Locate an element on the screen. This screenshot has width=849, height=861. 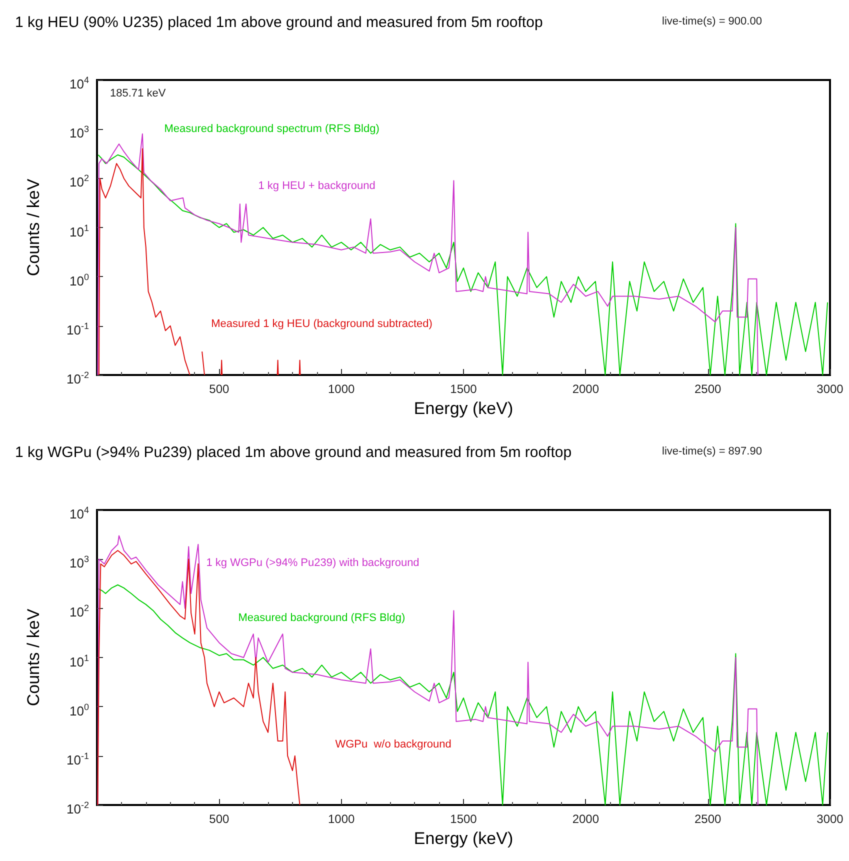
text: Measured background (RFS Bldg) is located at coordinates (322, 618).